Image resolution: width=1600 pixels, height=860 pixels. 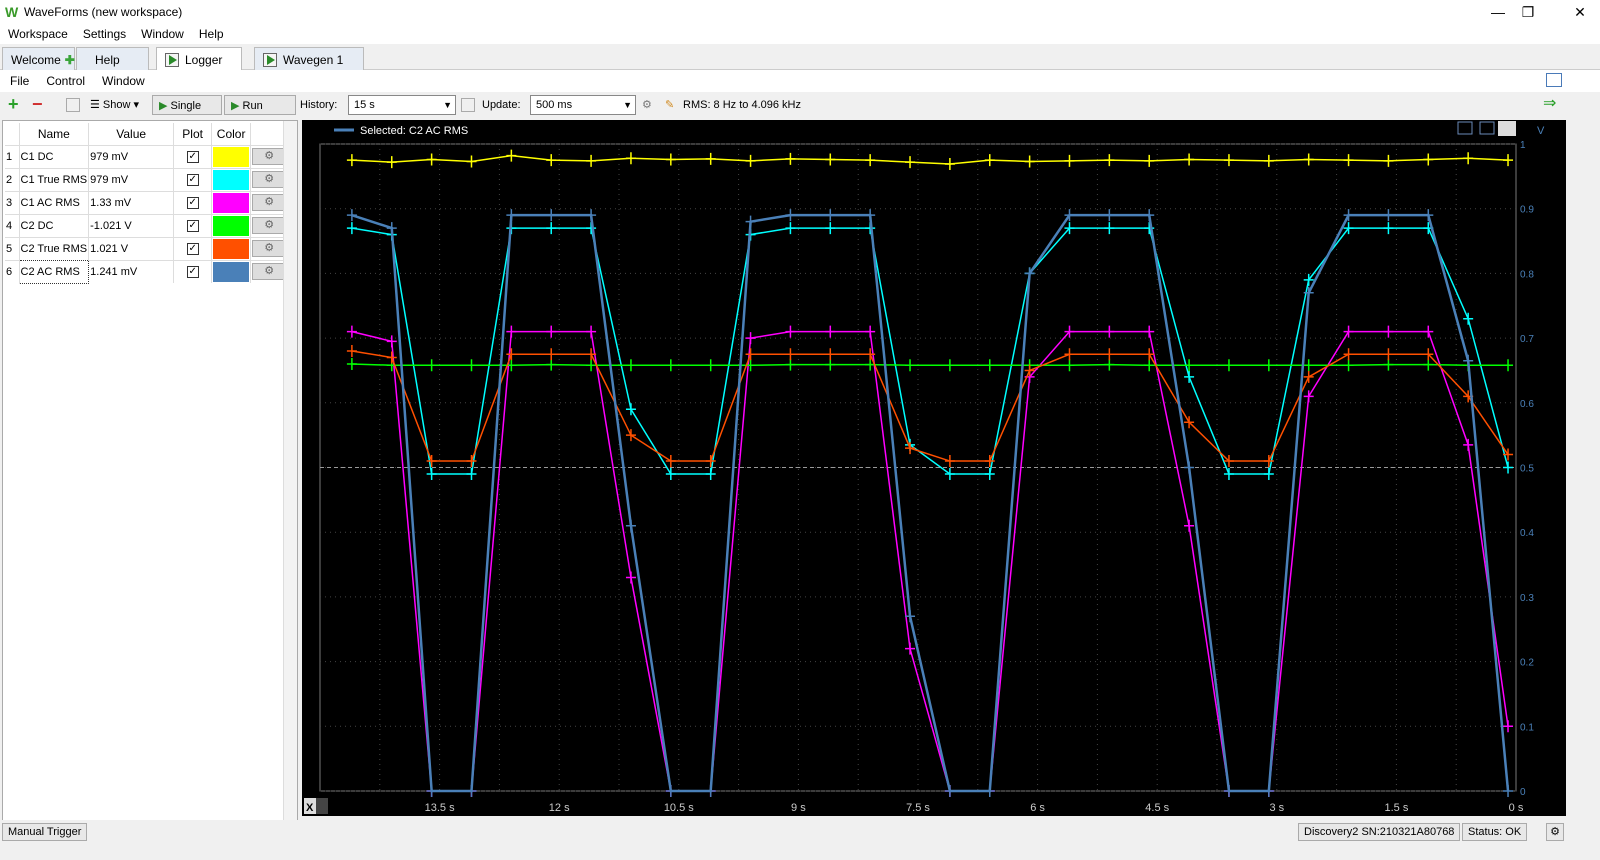 I want to click on row-name: C2 AC RMS, so click(x=54, y=271).